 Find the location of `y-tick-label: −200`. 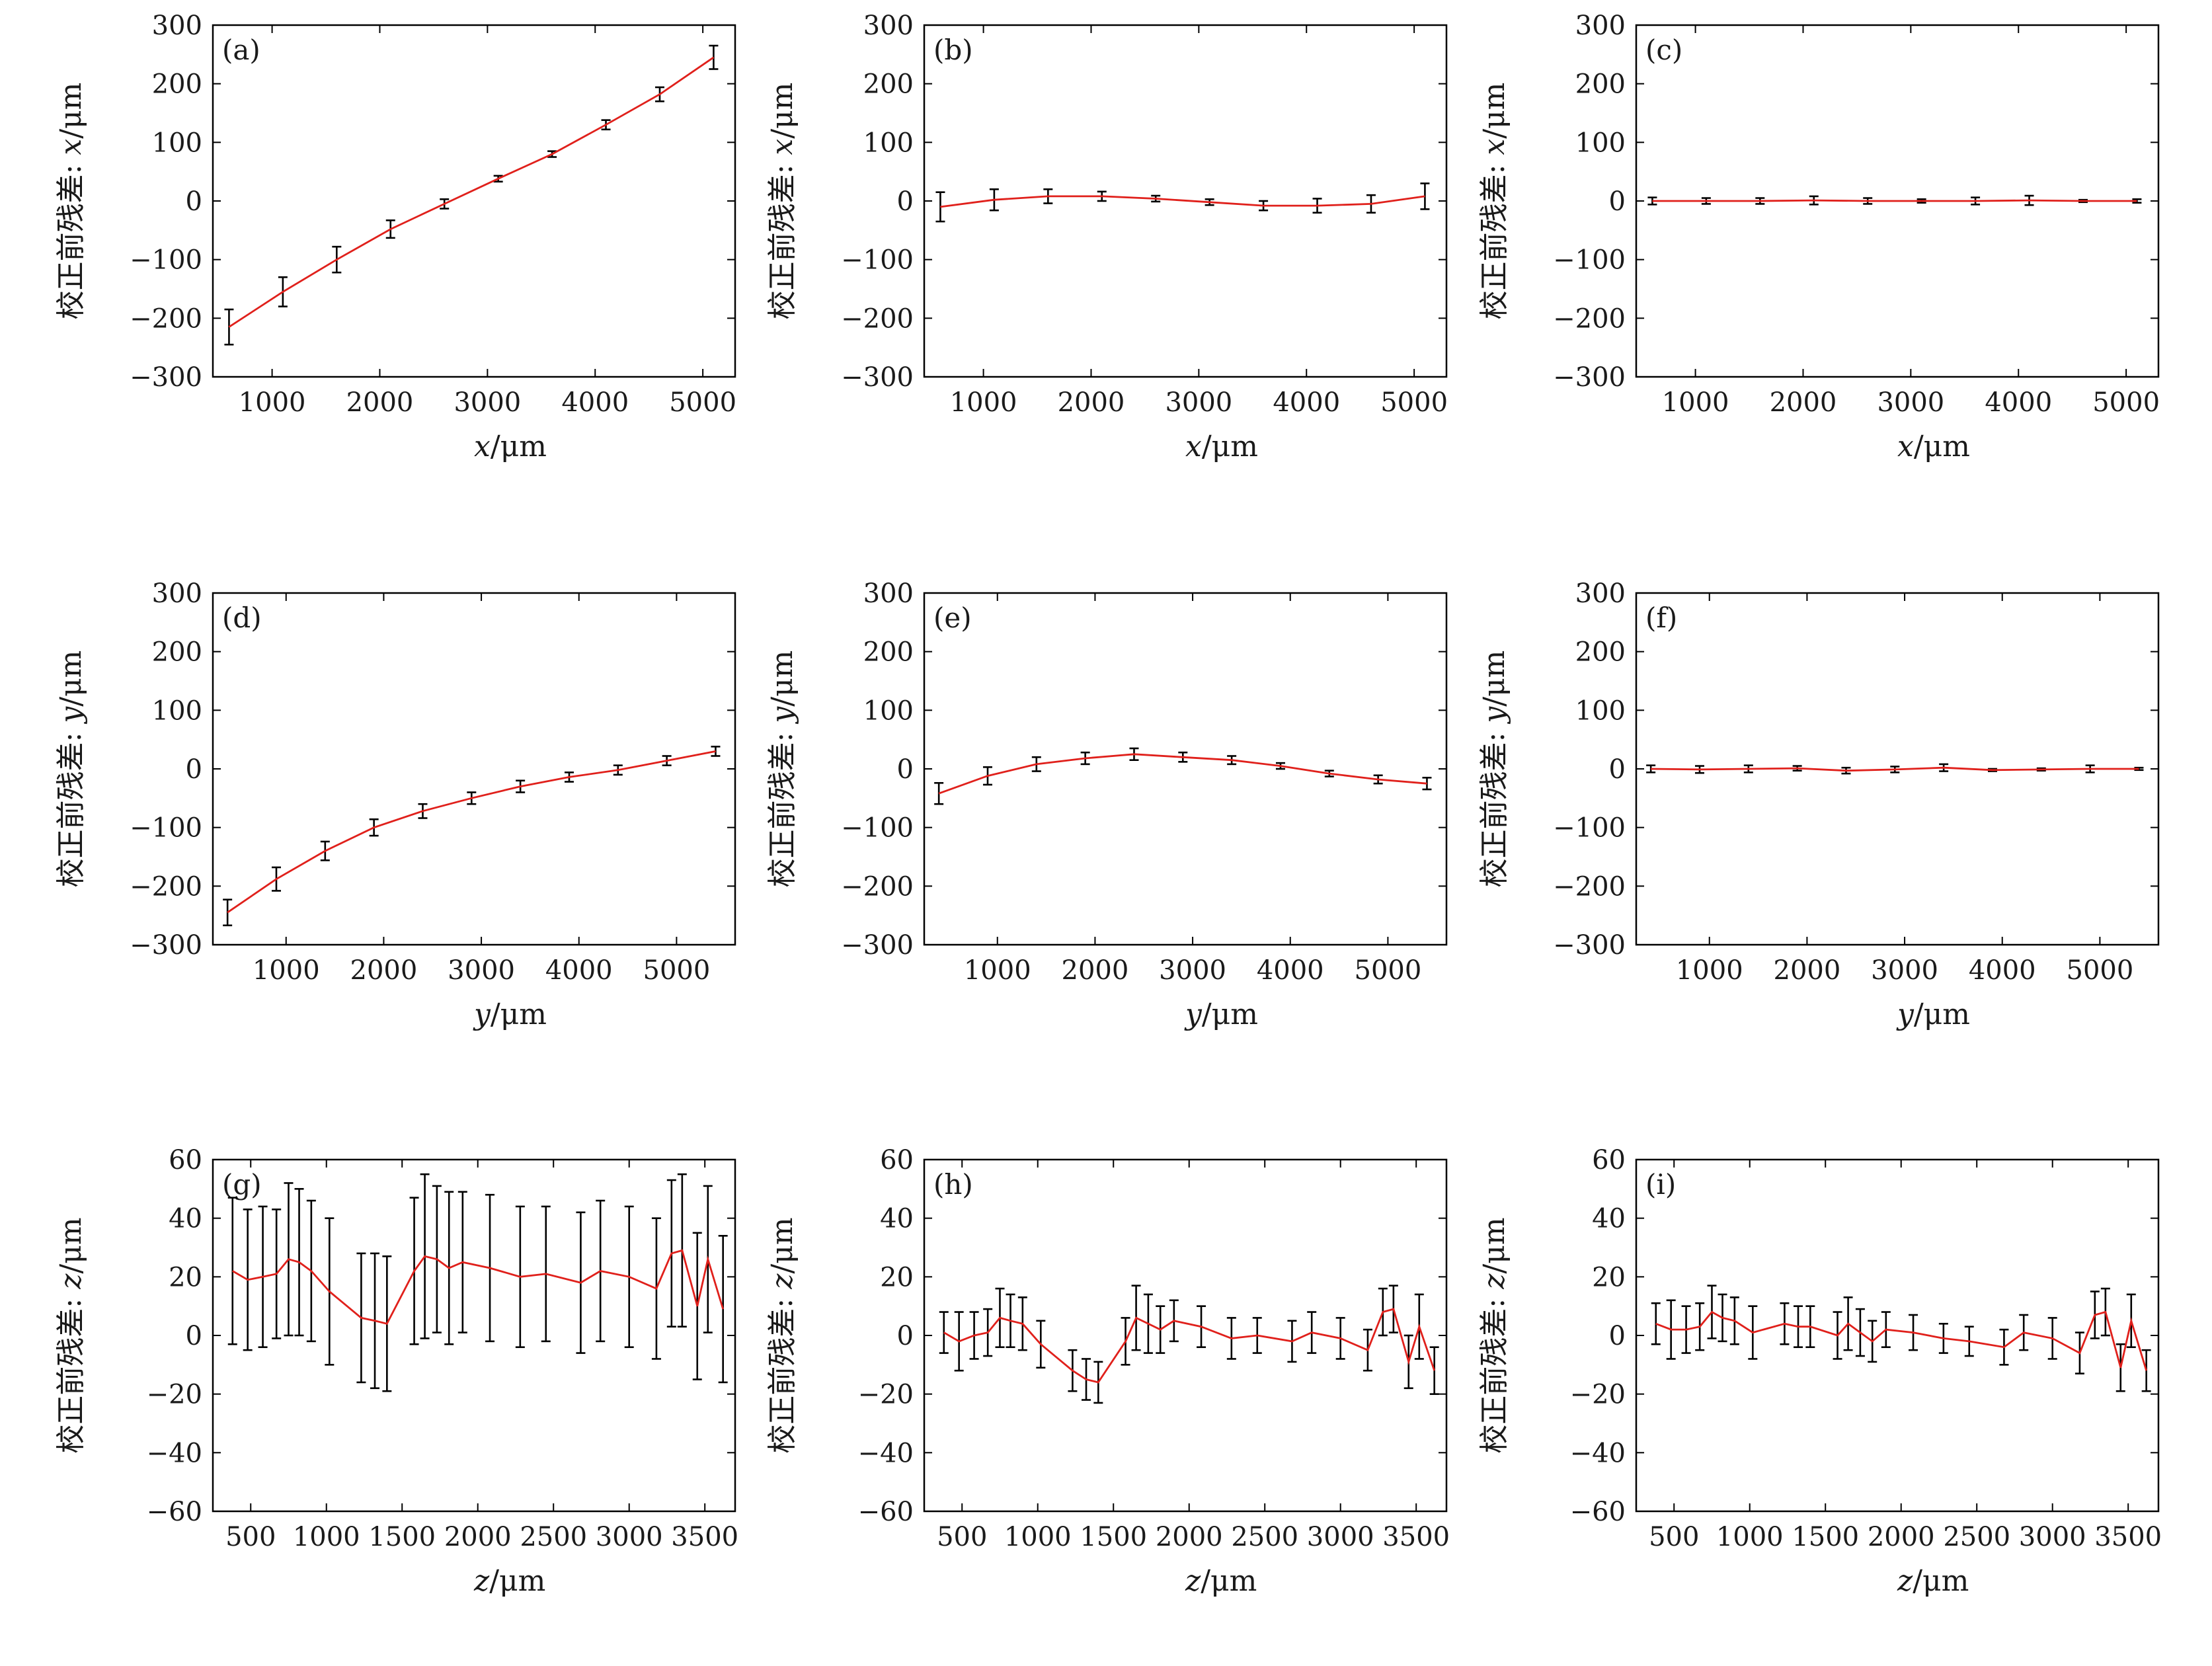

y-tick-label: −200 is located at coordinates (1589, 886).